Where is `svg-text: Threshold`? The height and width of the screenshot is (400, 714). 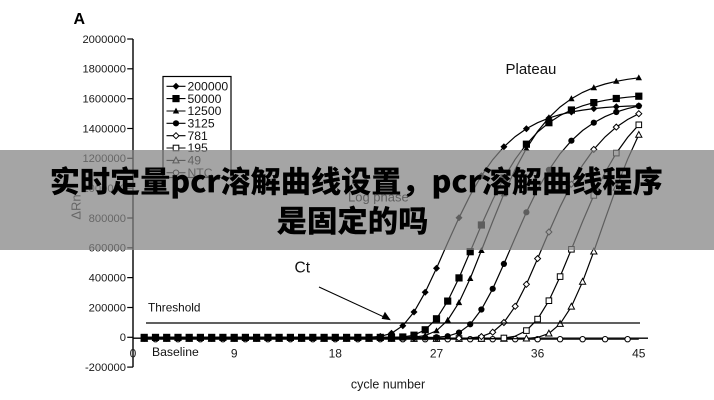 svg-text: Threshold is located at coordinates (174, 307).